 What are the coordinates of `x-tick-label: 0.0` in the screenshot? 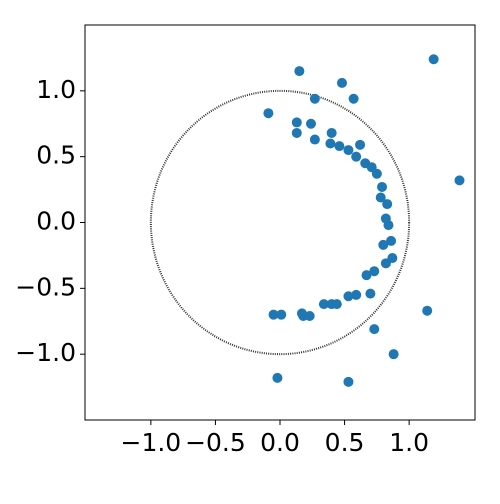 It's located at (280, 442).